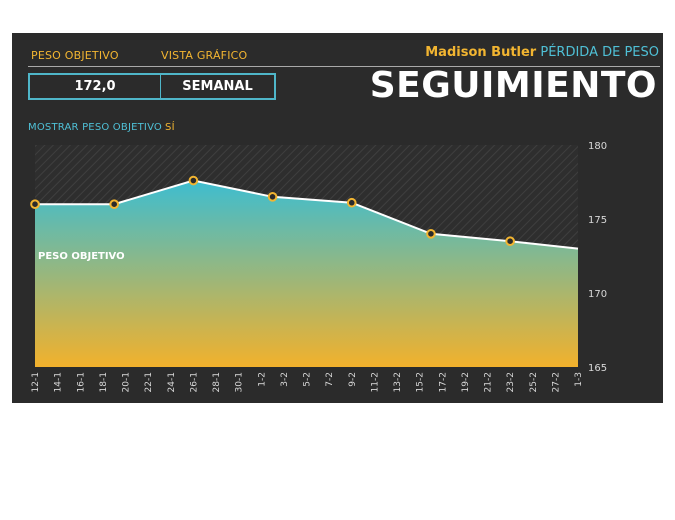 This screenshot has height=520, width=675. I want to click on show-target-label: MOSTRAR PESO OBJETIVO, so click(95, 127).